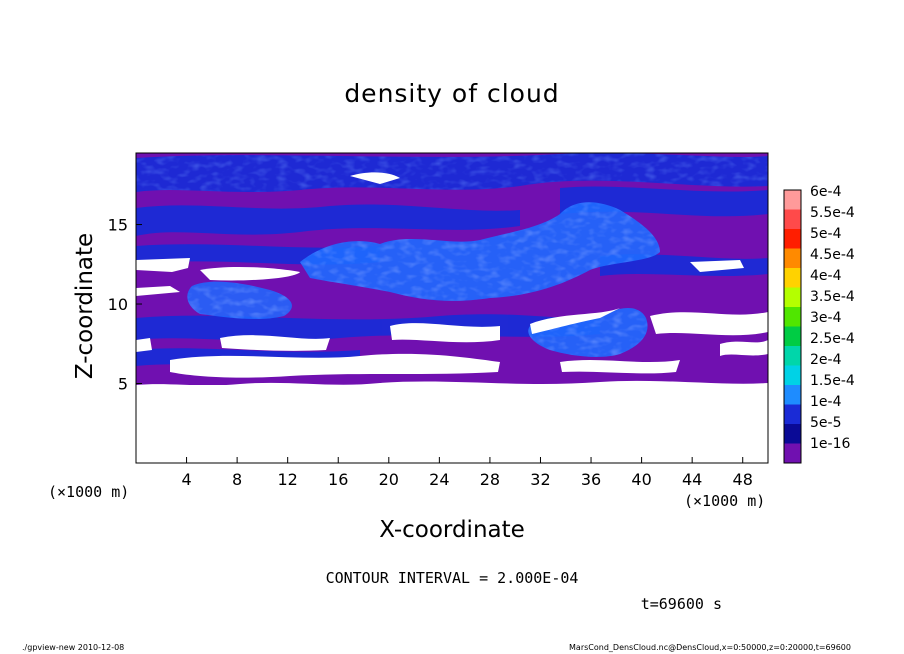  Describe the element at coordinates (118, 304) in the screenshot. I see `y-tick-label: 10` at that location.